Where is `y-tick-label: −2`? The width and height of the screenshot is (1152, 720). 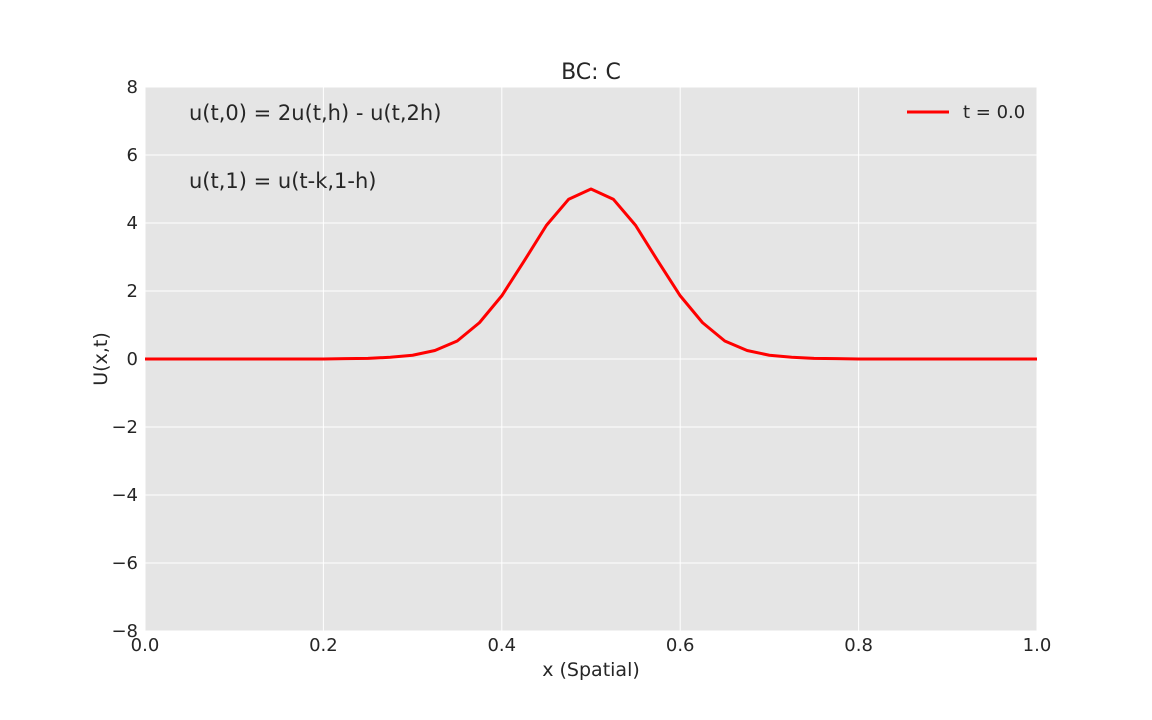 y-tick-label: −2 is located at coordinates (124, 427).